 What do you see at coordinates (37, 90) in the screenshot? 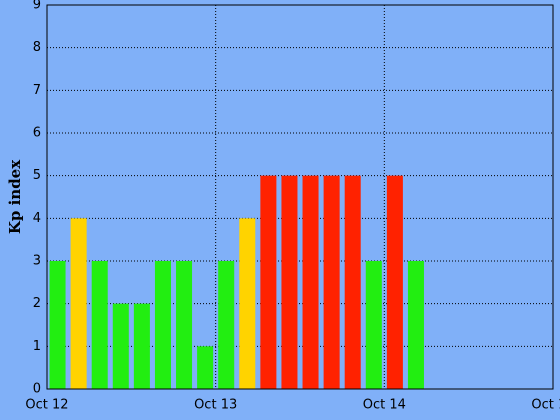
I see `y-tick-label: 7` at bounding box center [37, 90].